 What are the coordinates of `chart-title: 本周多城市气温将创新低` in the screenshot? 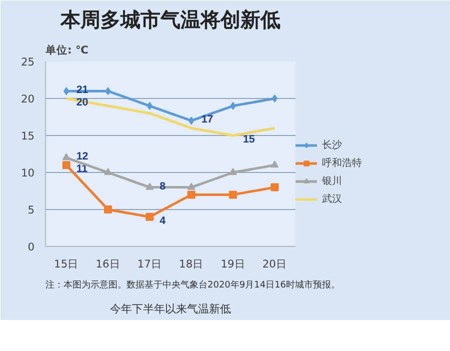 It's located at (170, 20).